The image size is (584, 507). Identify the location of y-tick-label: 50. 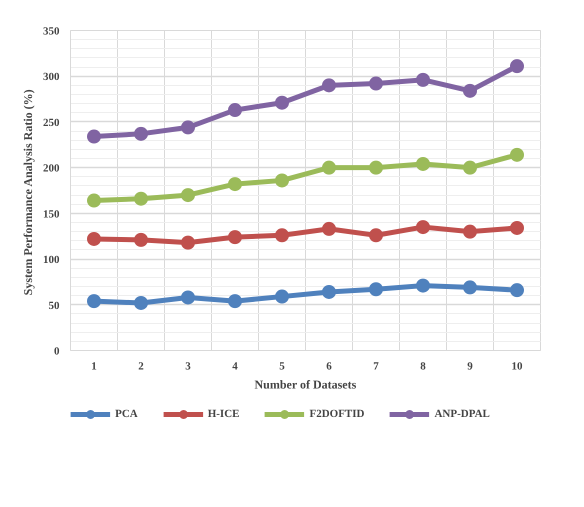
(54, 306).